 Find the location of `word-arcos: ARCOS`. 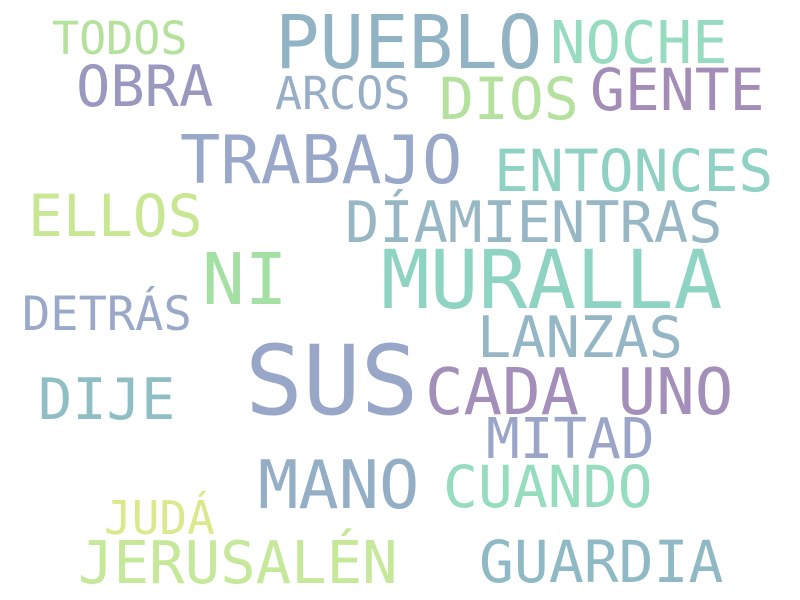

word-arcos: ARCOS is located at coordinates (343, 93).